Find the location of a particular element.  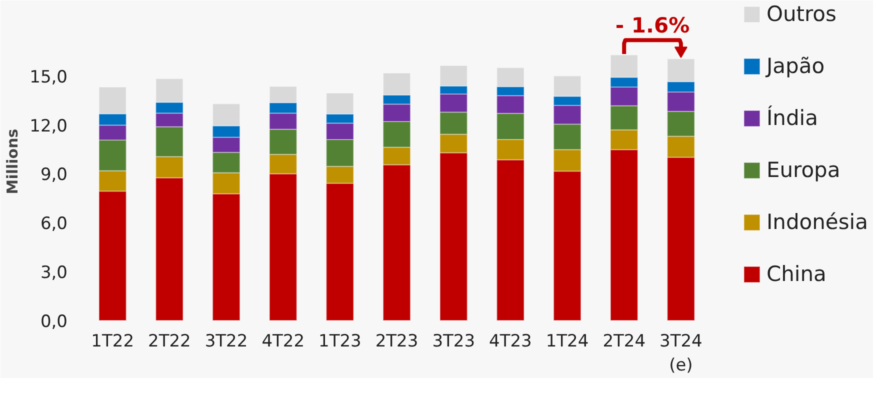

x-tick-label: 4T22 is located at coordinates (283, 342).